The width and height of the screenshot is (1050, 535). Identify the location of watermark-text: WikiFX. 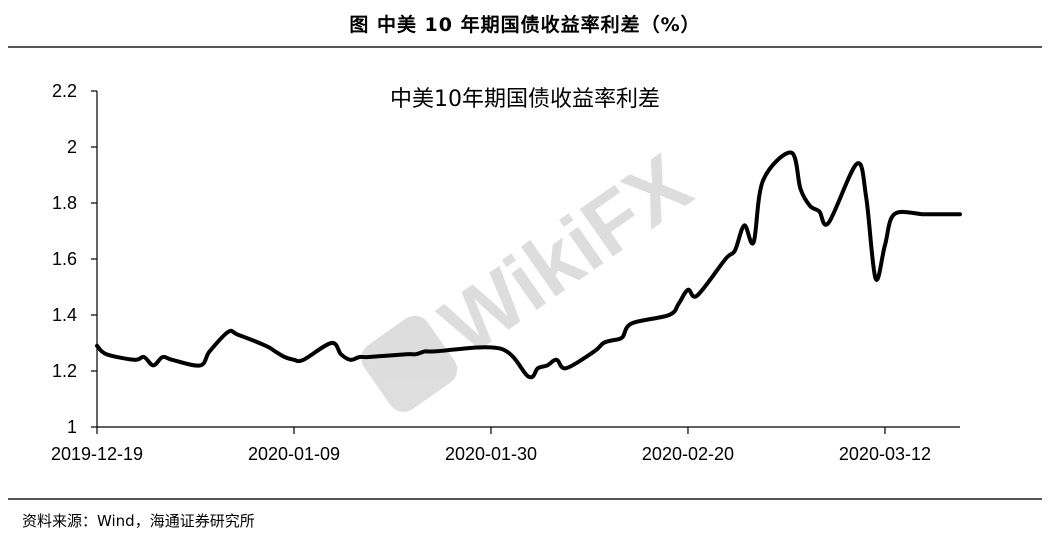
(565, 254).